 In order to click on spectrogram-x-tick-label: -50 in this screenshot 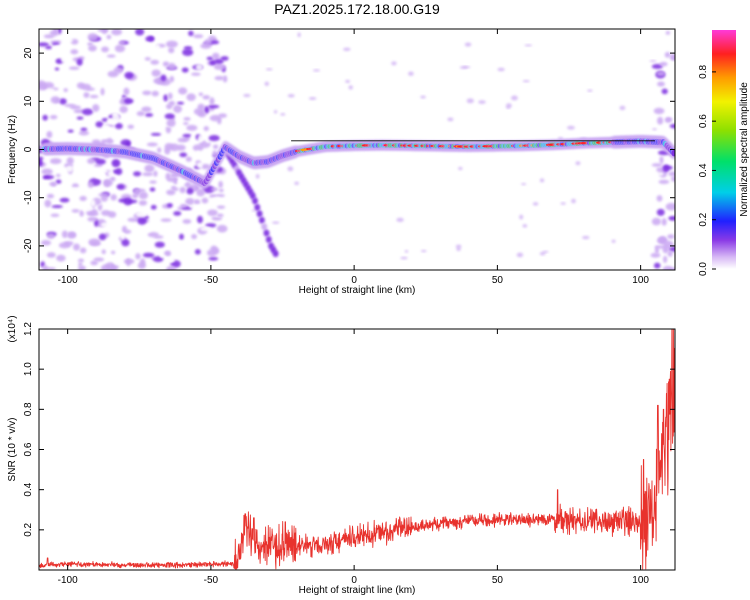, I will do `click(211, 280)`.